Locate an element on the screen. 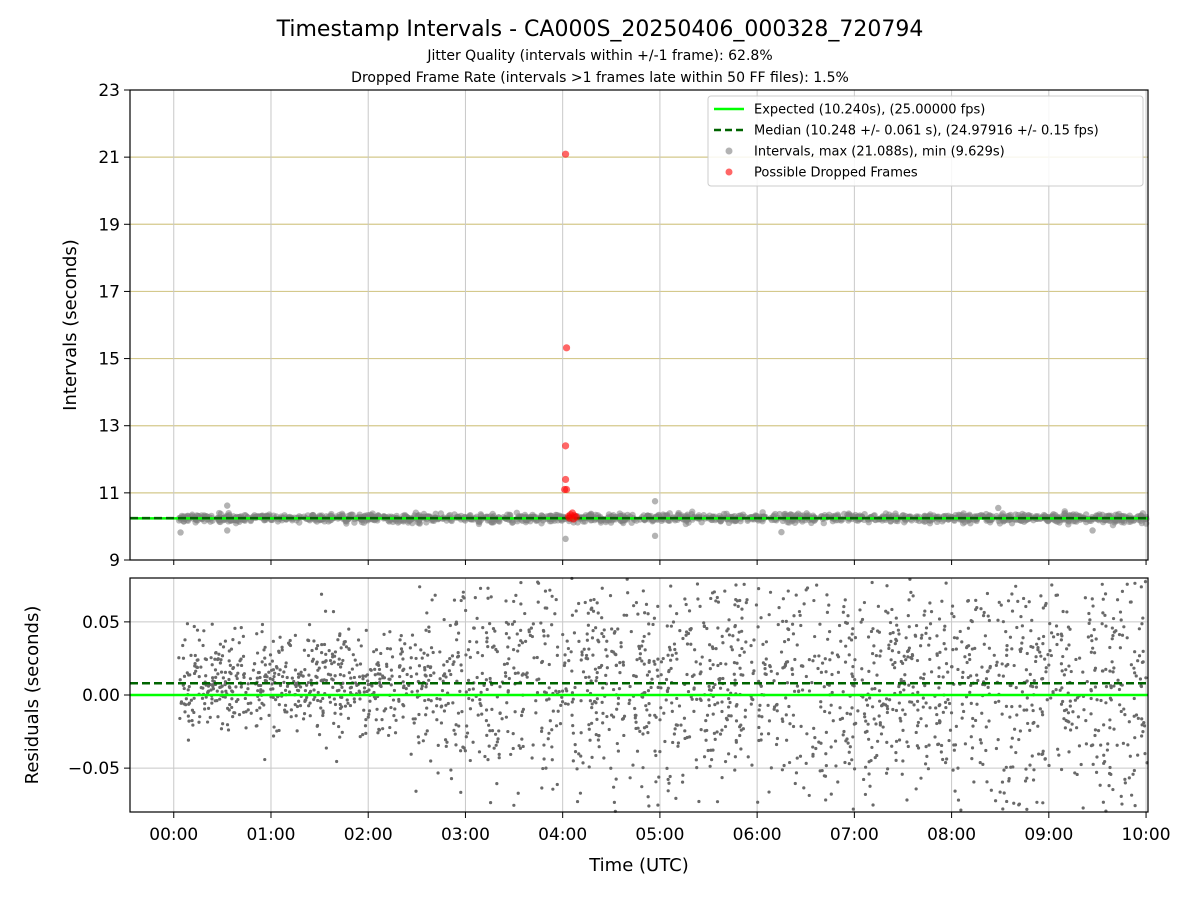 This screenshot has width=1200, height=904. interval-point is located at coordinates (227, 505).